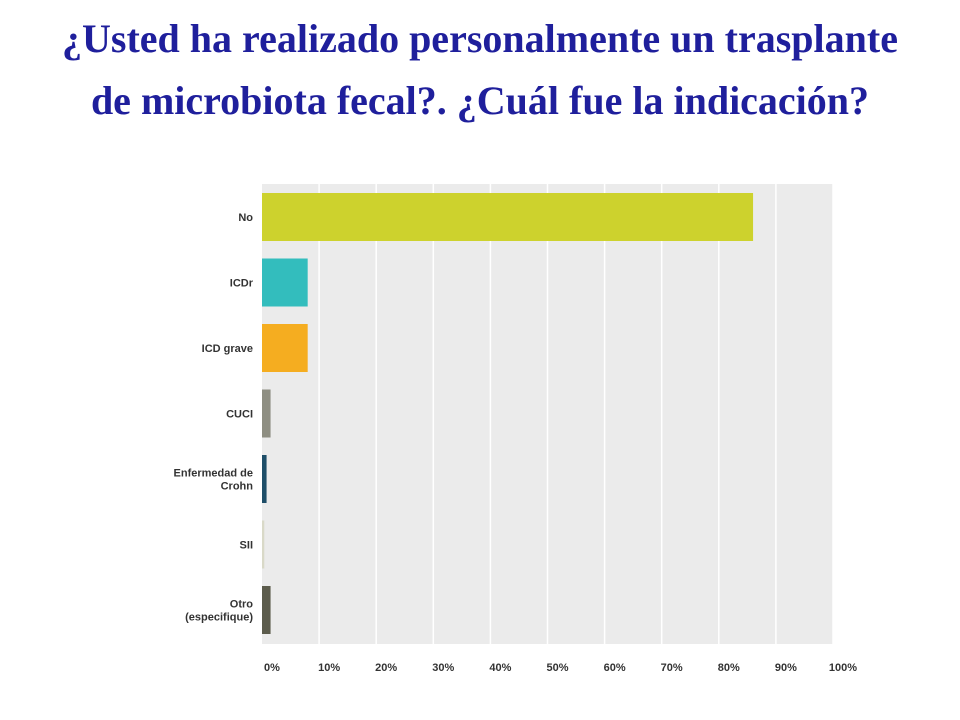 The height and width of the screenshot is (720, 960). Describe the element at coordinates (329, 668) in the screenshot. I see `x-tick-label: 10%` at that location.